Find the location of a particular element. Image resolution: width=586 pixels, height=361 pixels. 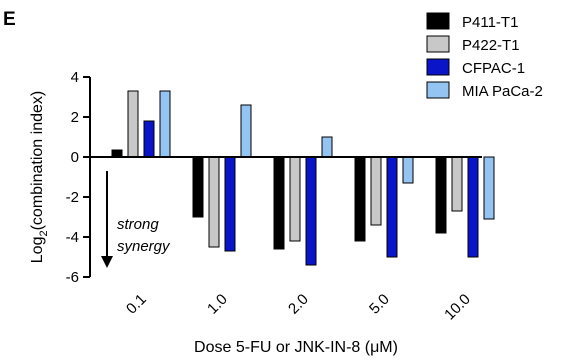

legend-label: P411-T1 is located at coordinates (490, 22).